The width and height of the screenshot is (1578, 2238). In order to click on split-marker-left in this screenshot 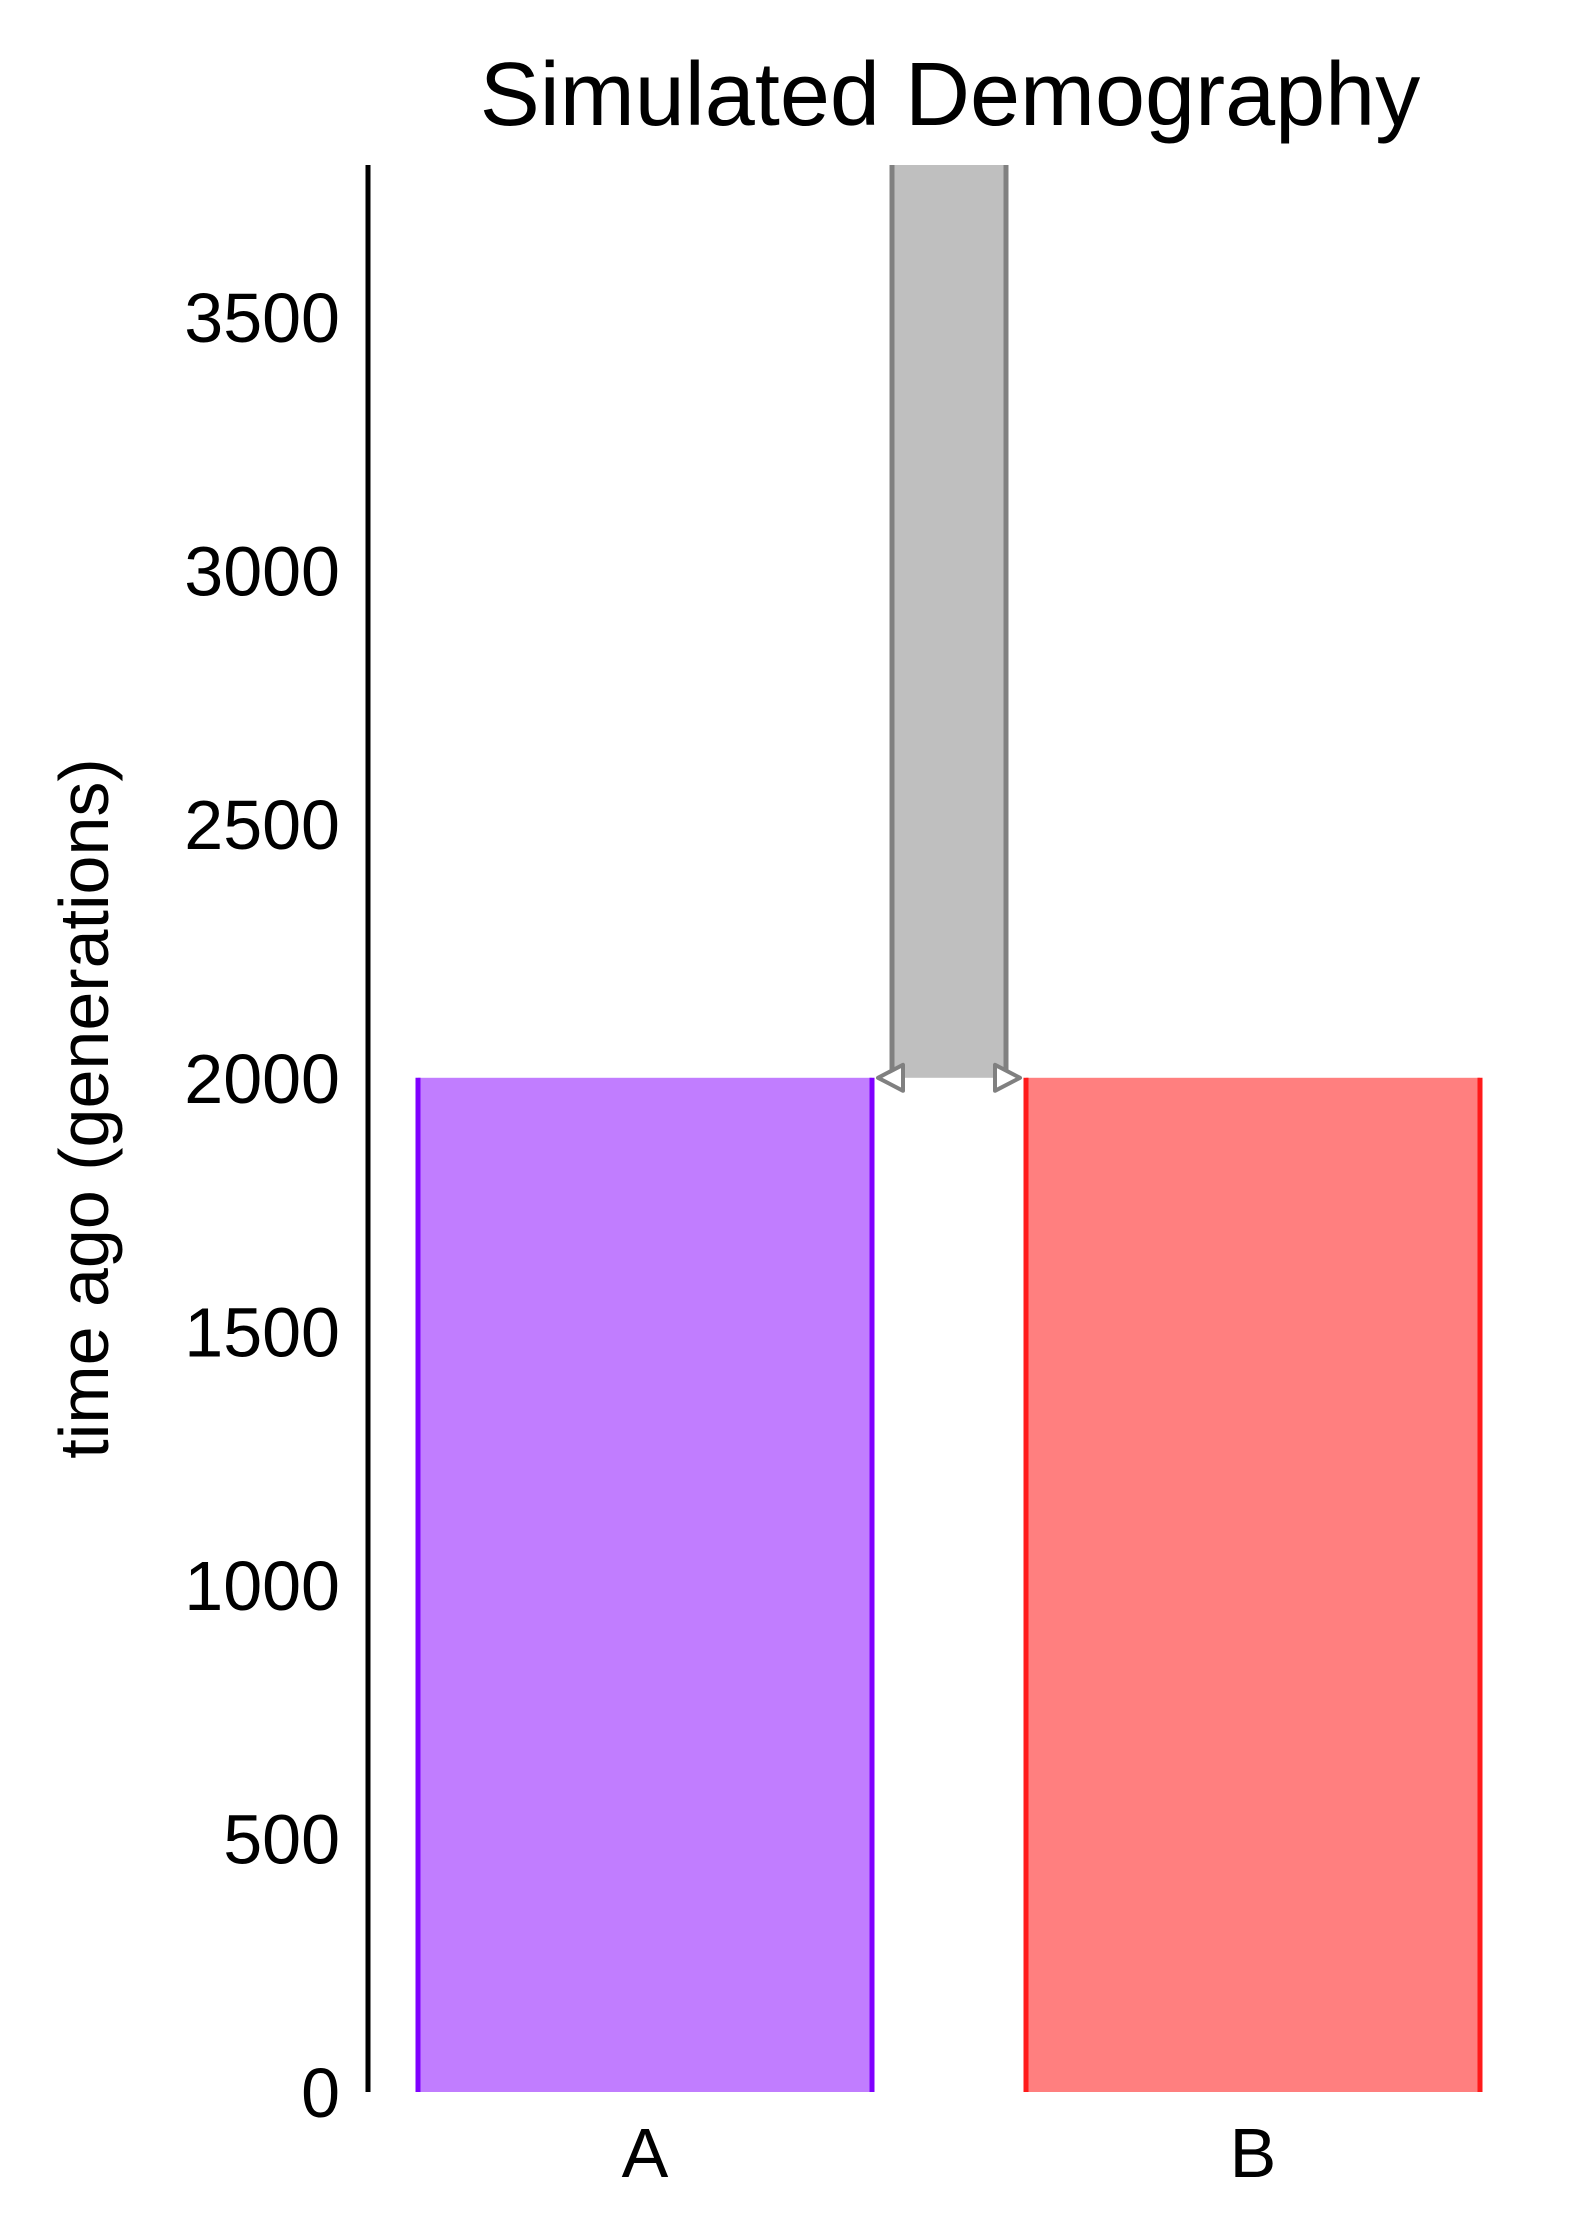, I will do `click(890, 1077)`.